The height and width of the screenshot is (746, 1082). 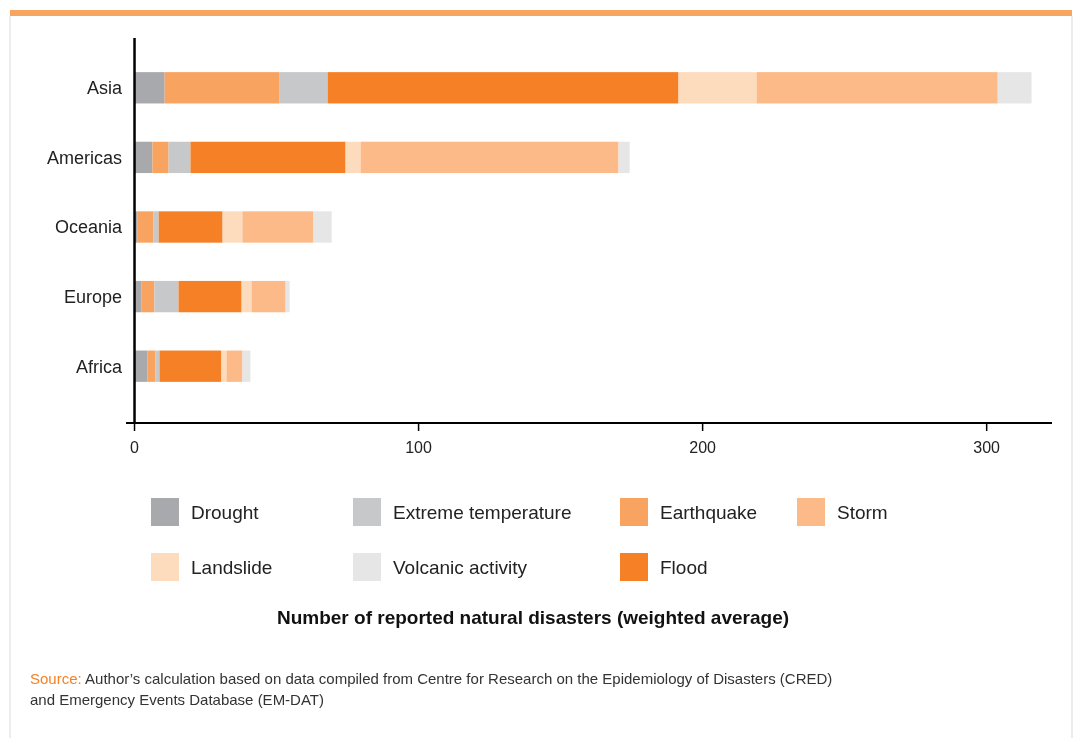 What do you see at coordinates (533, 617) in the screenshot?
I see `text: Number of reported natural disasters (weighted average)` at bounding box center [533, 617].